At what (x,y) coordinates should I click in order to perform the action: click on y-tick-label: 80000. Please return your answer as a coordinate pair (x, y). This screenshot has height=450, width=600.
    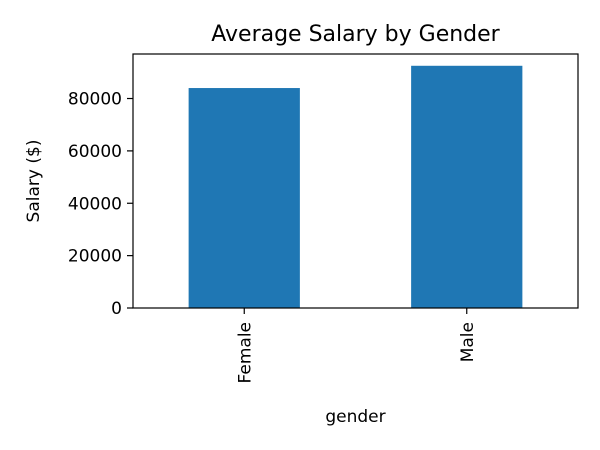
    Looking at the image, I should click on (95, 100).